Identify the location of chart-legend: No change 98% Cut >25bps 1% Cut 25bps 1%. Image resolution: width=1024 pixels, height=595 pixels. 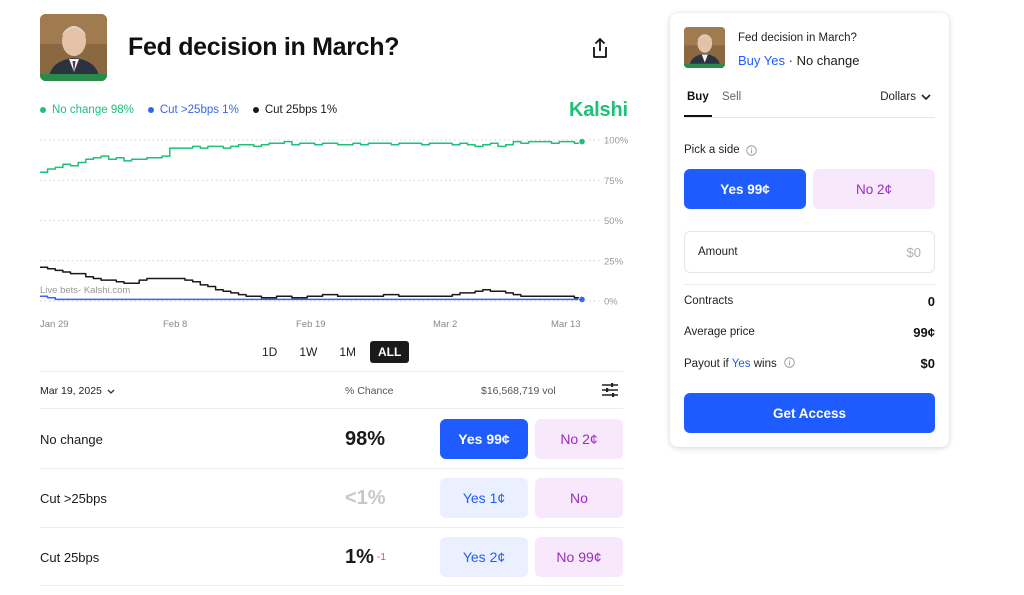
(188, 110).